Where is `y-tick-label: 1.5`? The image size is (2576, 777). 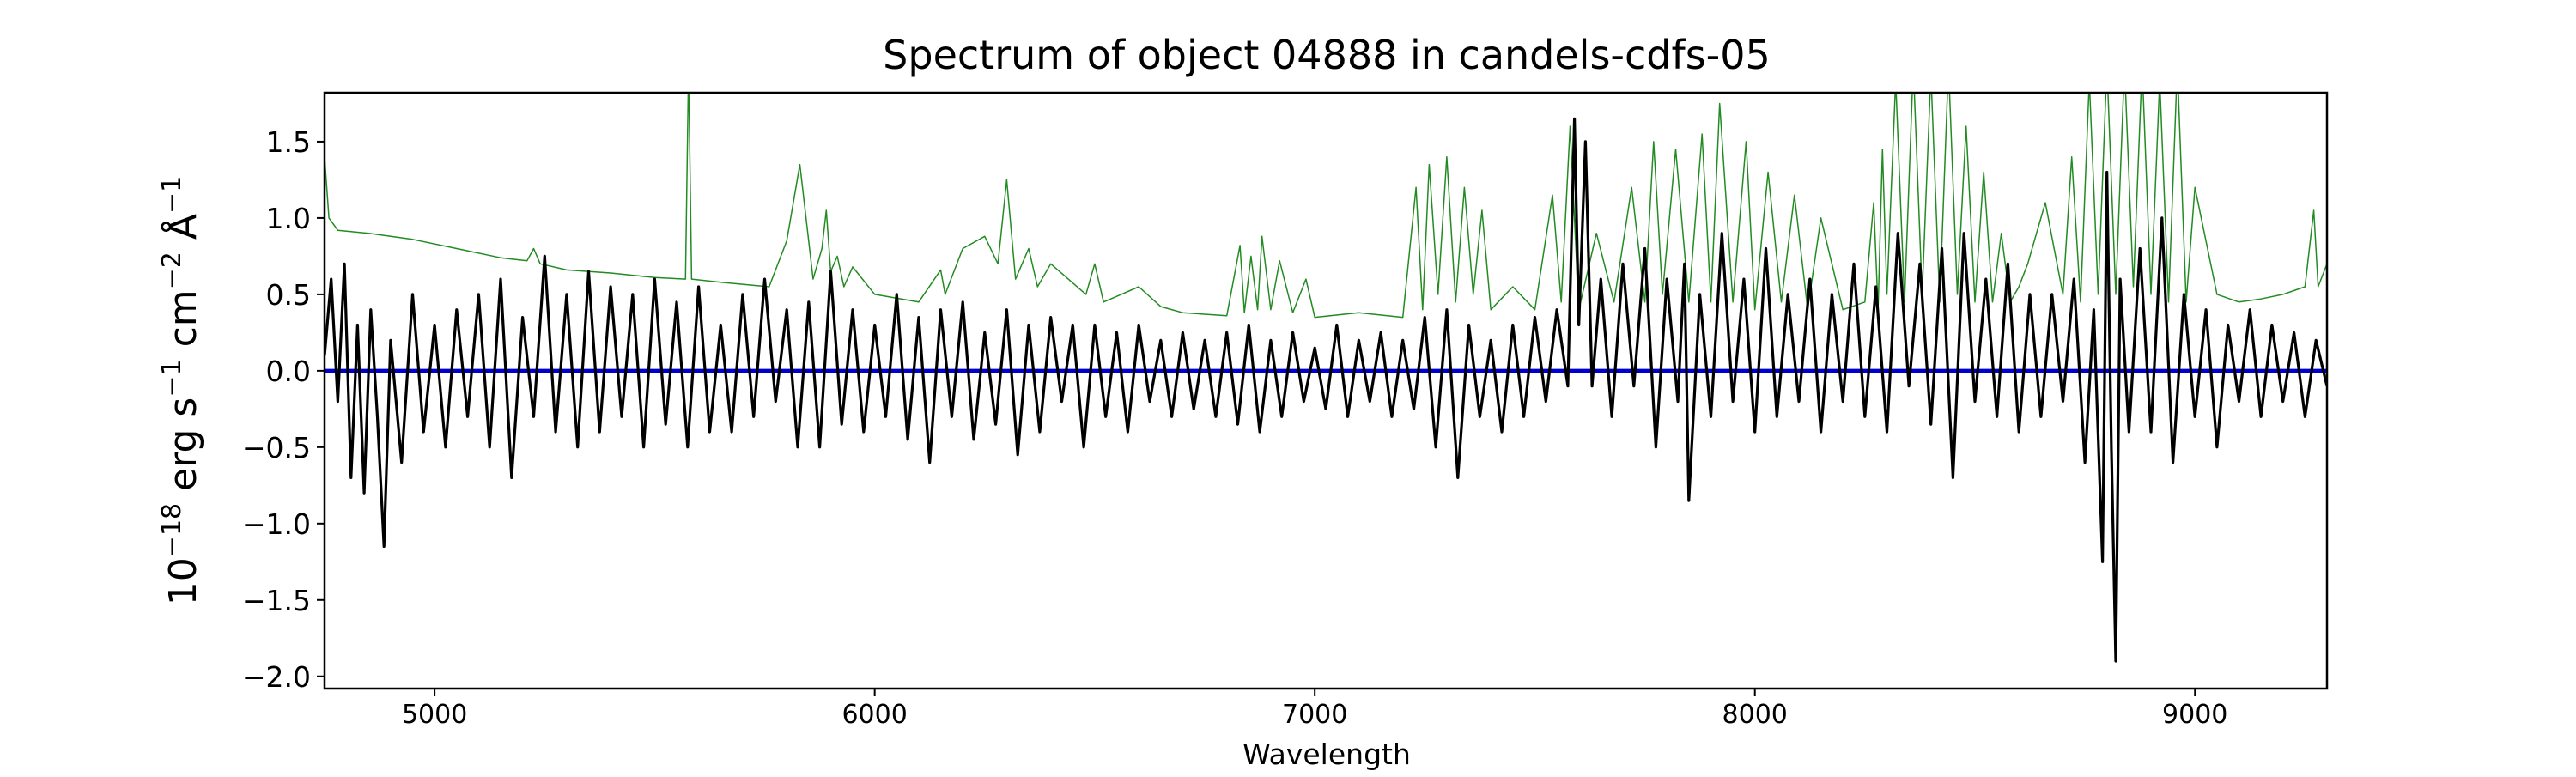 y-tick-label: 1.5 is located at coordinates (289, 142).